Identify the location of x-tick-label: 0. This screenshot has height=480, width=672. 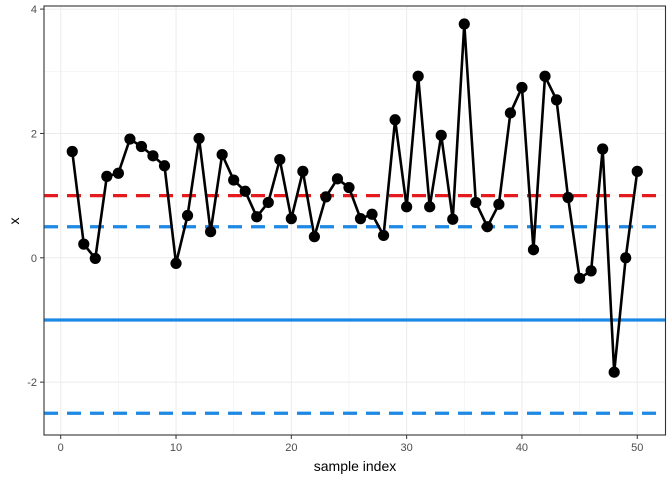
(61, 448).